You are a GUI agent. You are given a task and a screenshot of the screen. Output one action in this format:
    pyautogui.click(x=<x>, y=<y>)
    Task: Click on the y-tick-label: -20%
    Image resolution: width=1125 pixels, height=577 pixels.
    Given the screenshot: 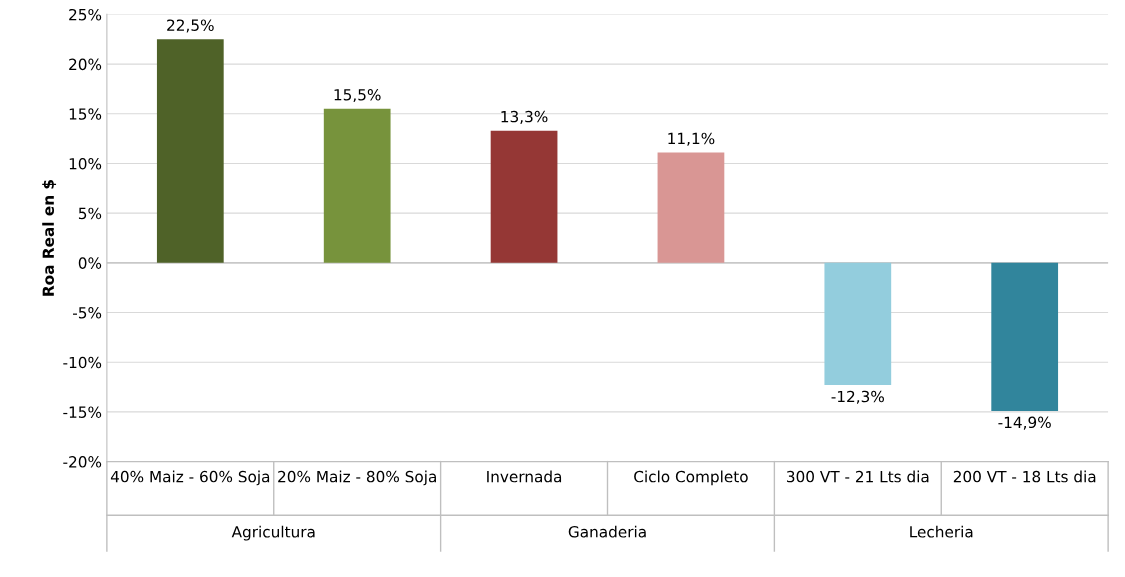 What is the action you would take?
    pyautogui.click(x=82, y=462)
    